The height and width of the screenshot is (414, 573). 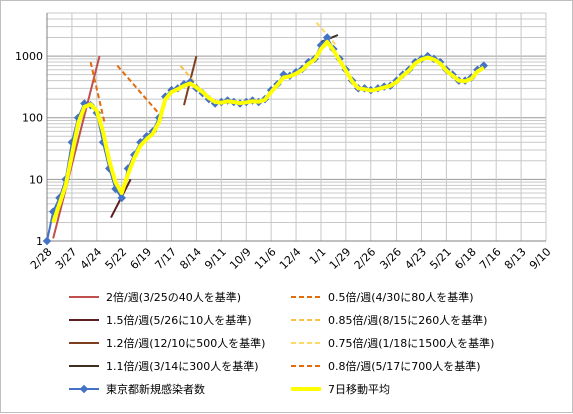 I want to click on x-tick-label: 7/16, so click(x=490, y=258).